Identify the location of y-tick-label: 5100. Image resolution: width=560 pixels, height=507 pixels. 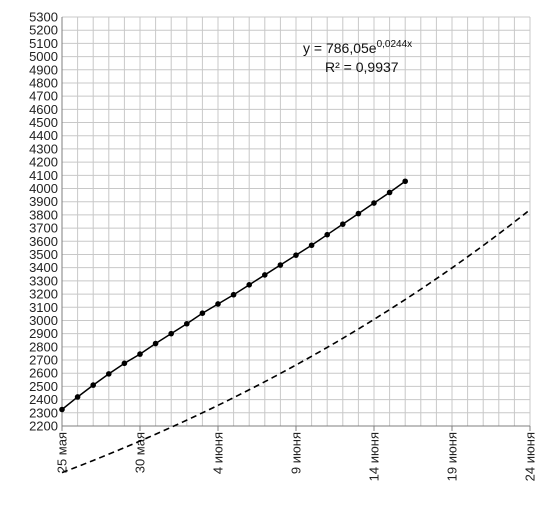
(43, 43).